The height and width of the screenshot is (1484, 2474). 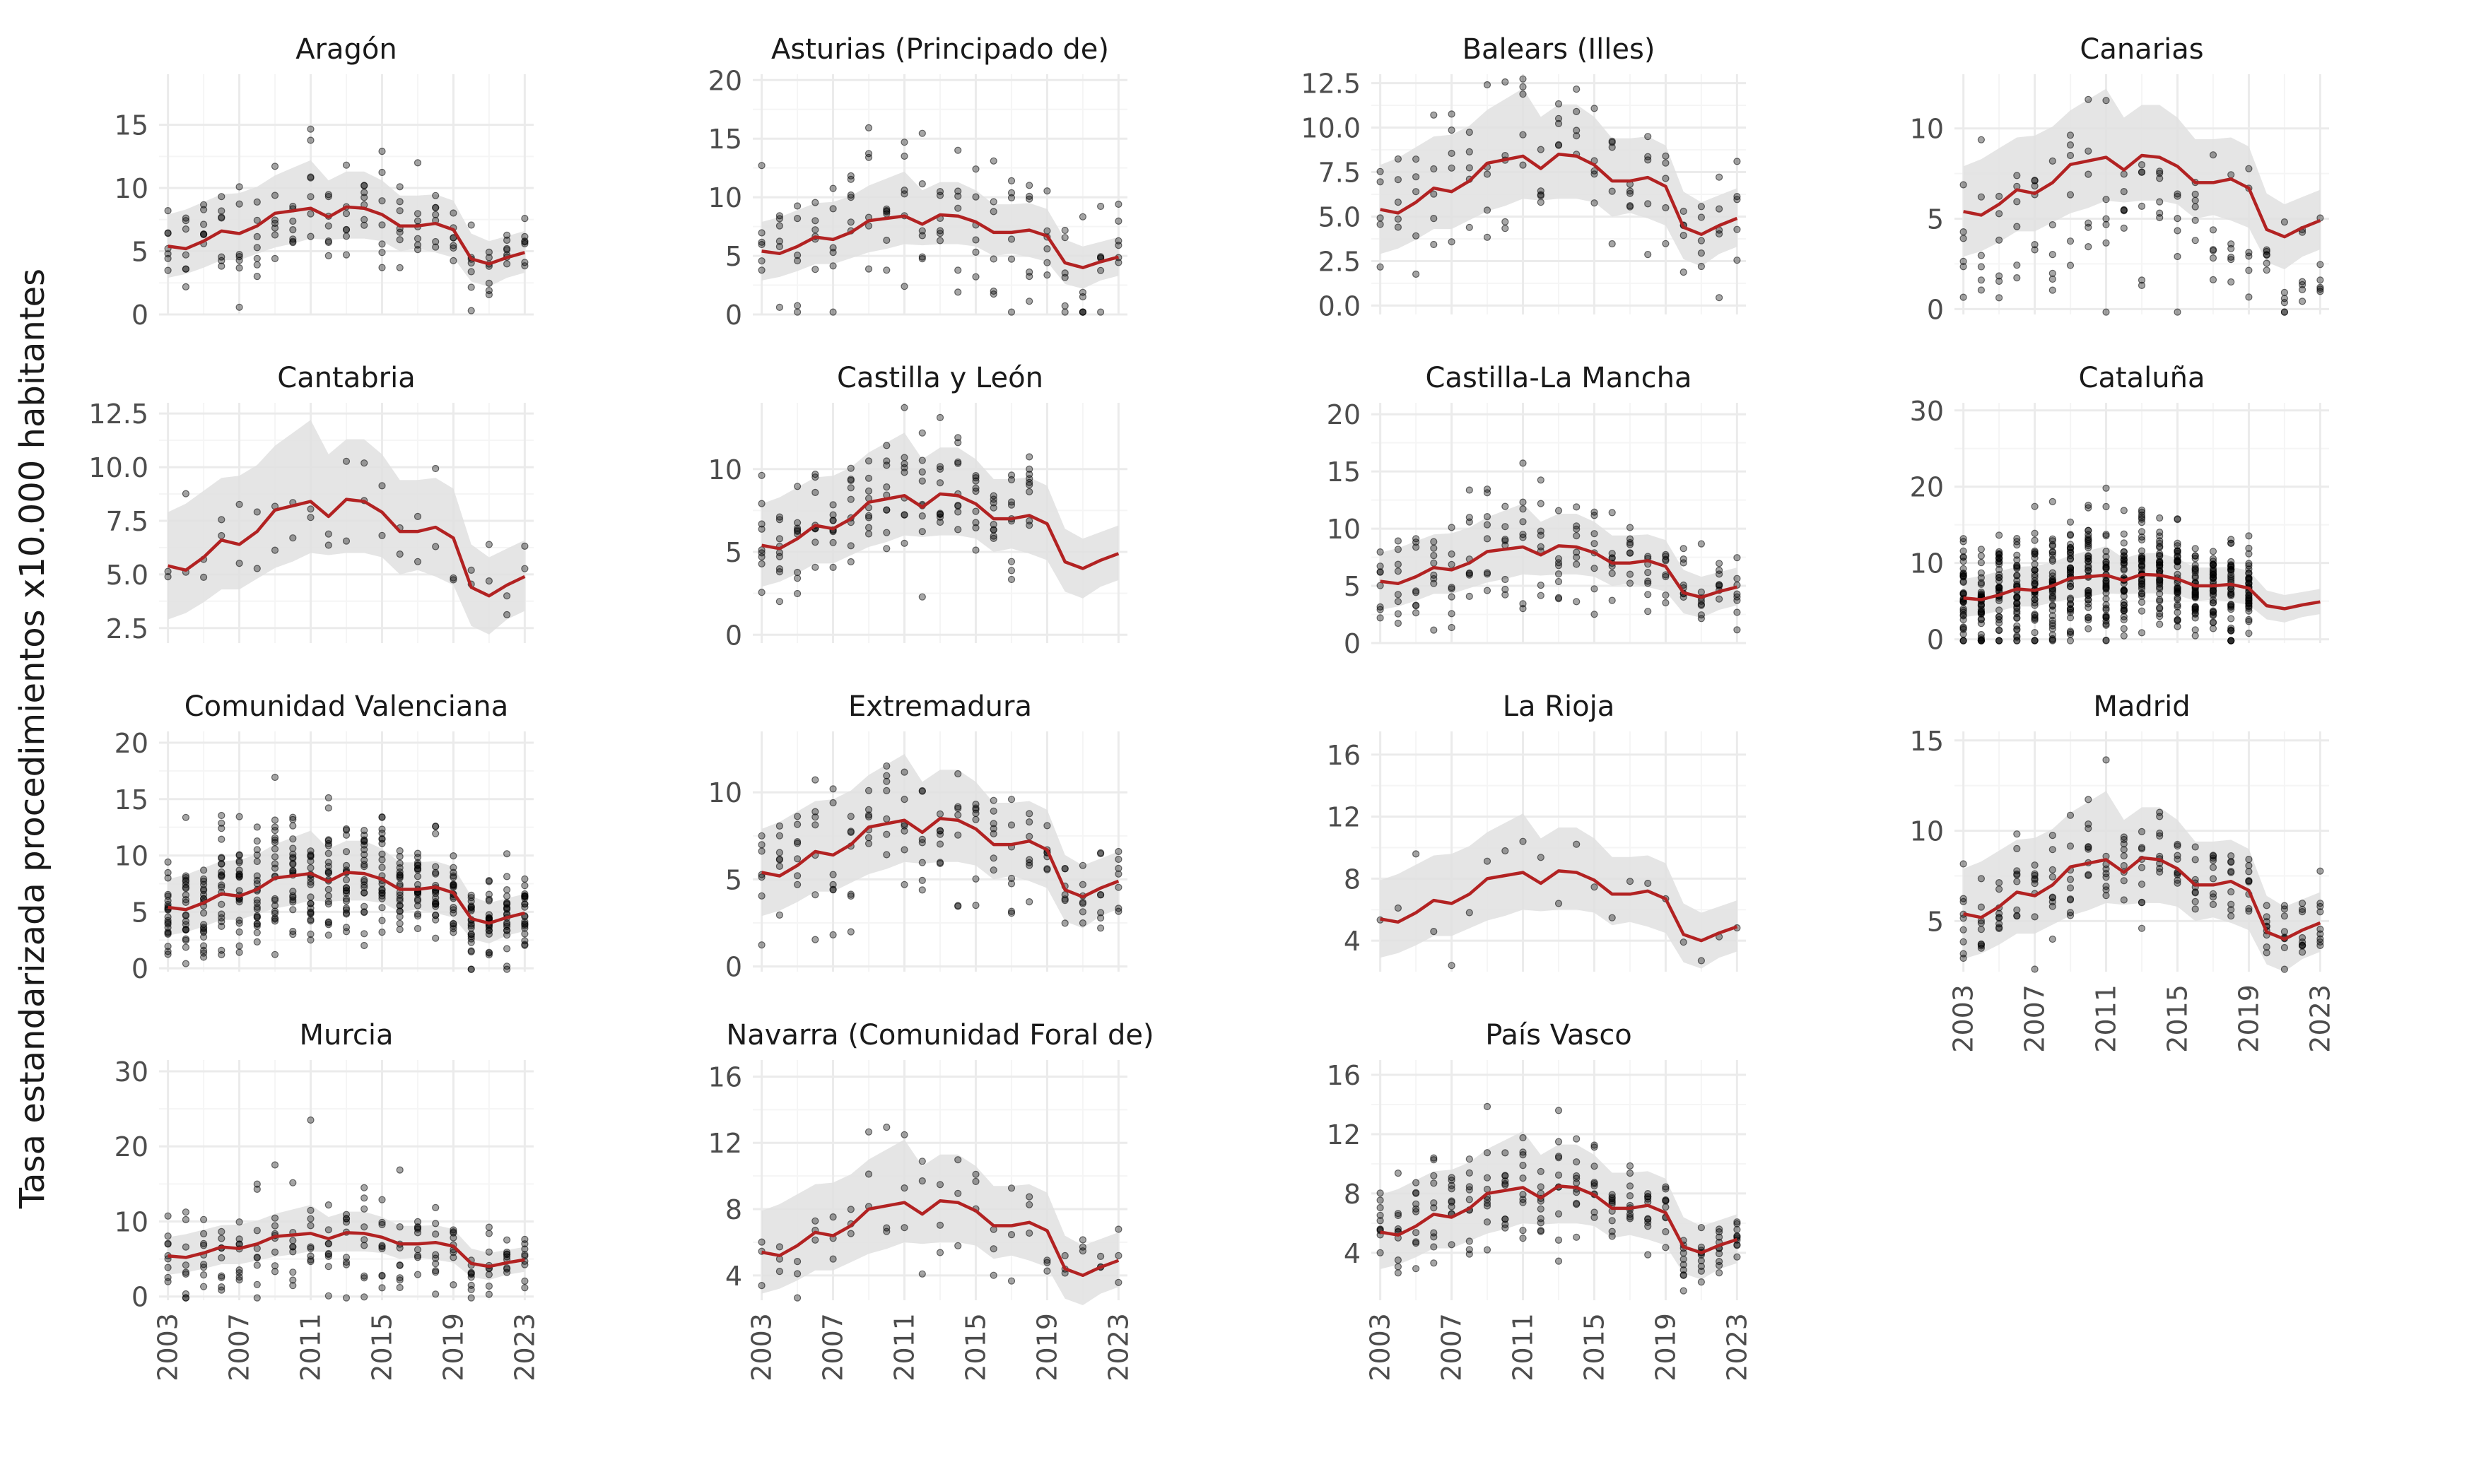 What do you see at coordinates (733, 967) in the screenshot?
I see `y-tick-label: 0` at bounding box center [733, 967].